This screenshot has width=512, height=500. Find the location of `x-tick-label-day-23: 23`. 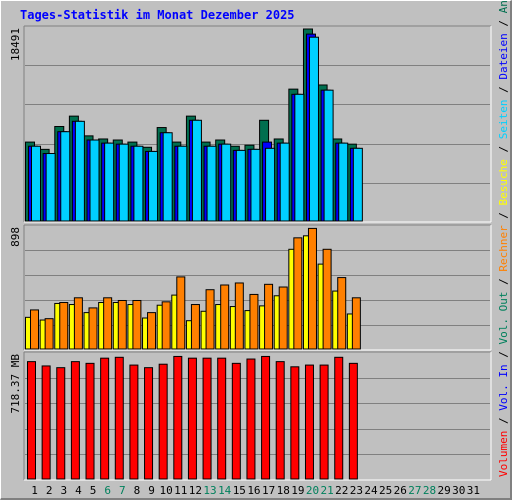

x-tick-label-day-23: 23 is located at coordinates (356, 490).